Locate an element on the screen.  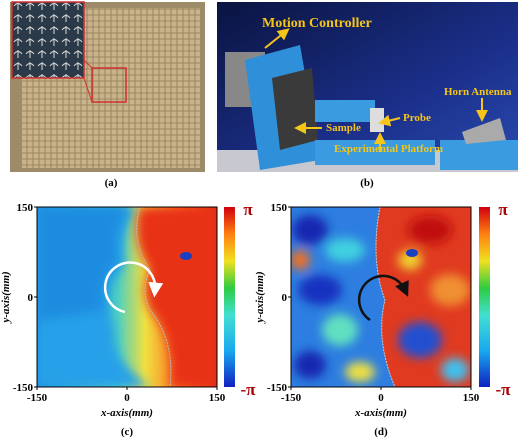
annotation: Probe is located at coordinates (417, 118).